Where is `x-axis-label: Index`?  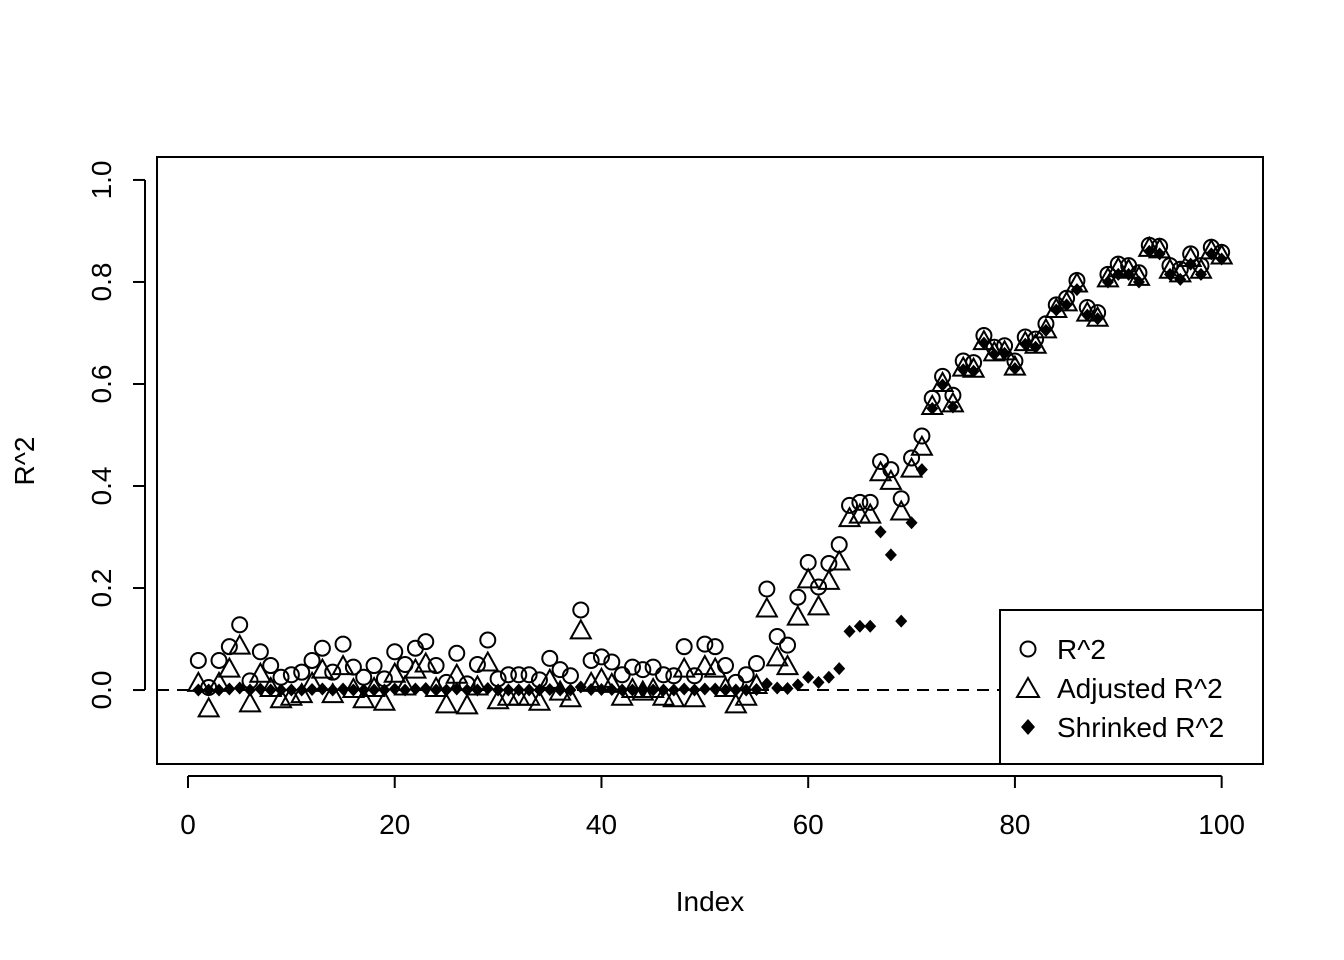
x-axis-label: Index is located at coordinates (710, 901).